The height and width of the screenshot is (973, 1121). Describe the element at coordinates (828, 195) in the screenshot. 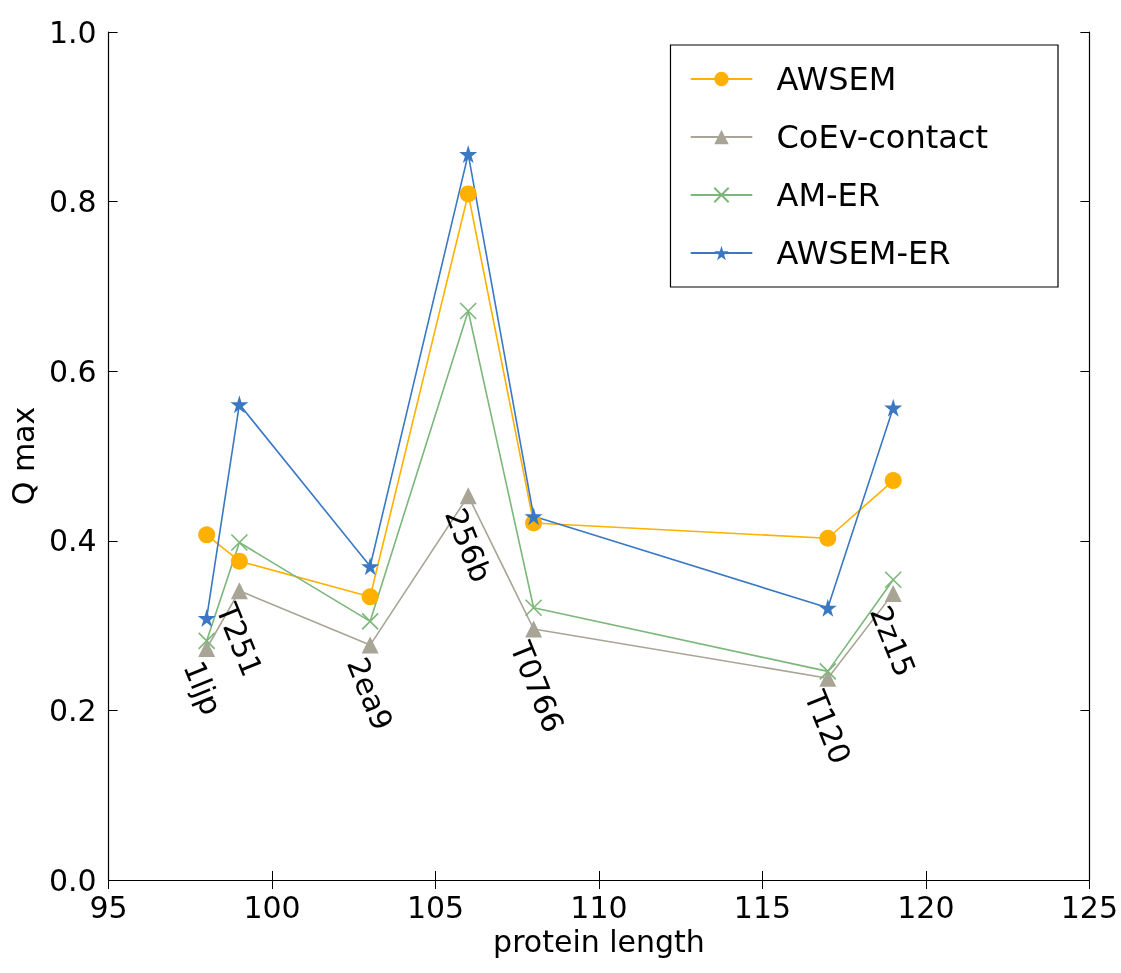

I see `legend-label: AM-ER` at that location.